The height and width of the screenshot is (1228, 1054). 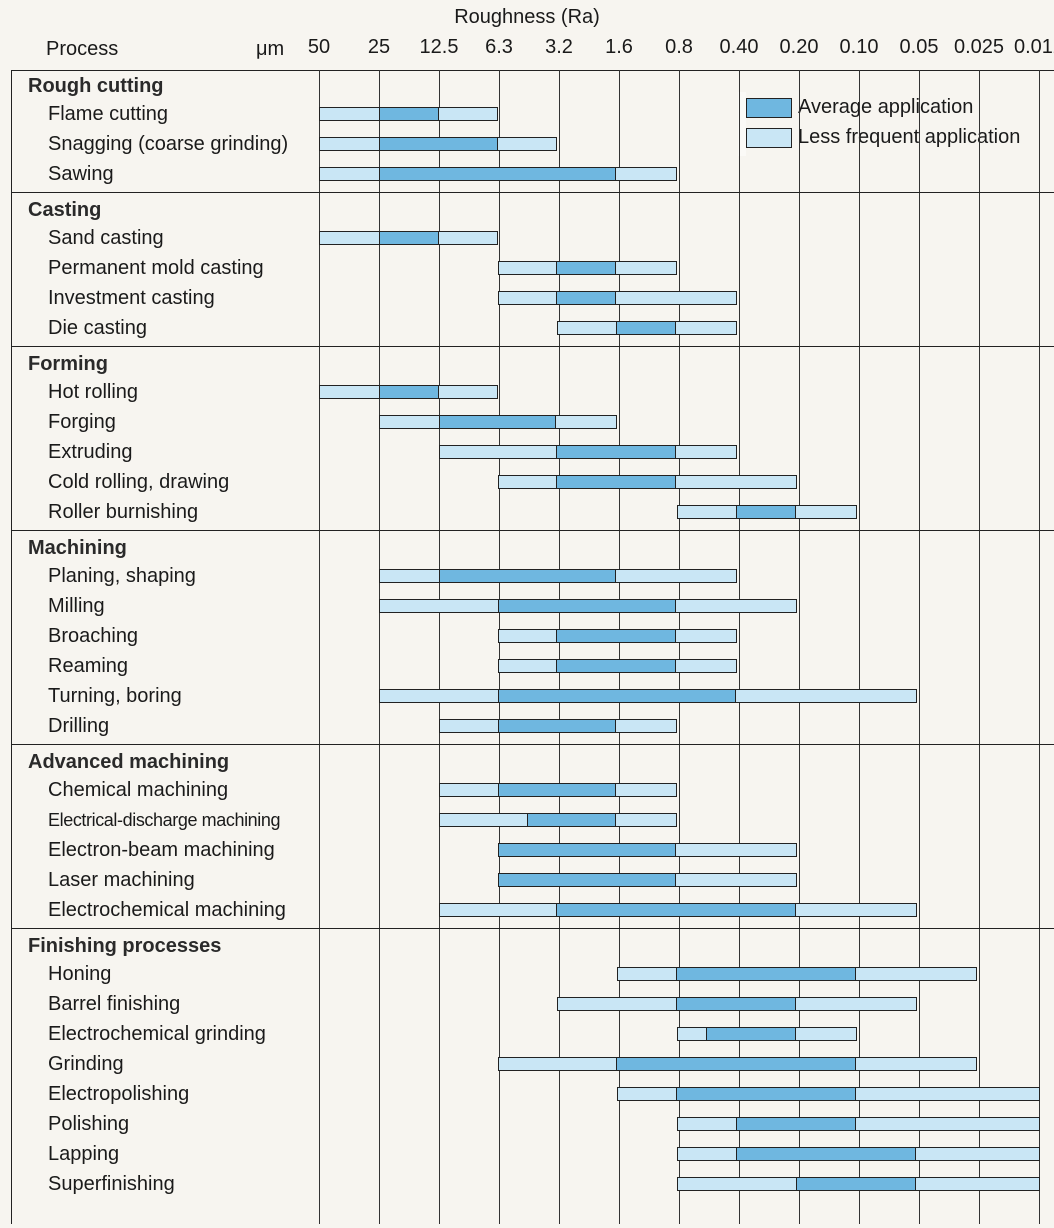 What do you see at coordinates (859, 47) in the screenshot?
I see `x-tick-label: 0.10` at bounding box center [859, 47].